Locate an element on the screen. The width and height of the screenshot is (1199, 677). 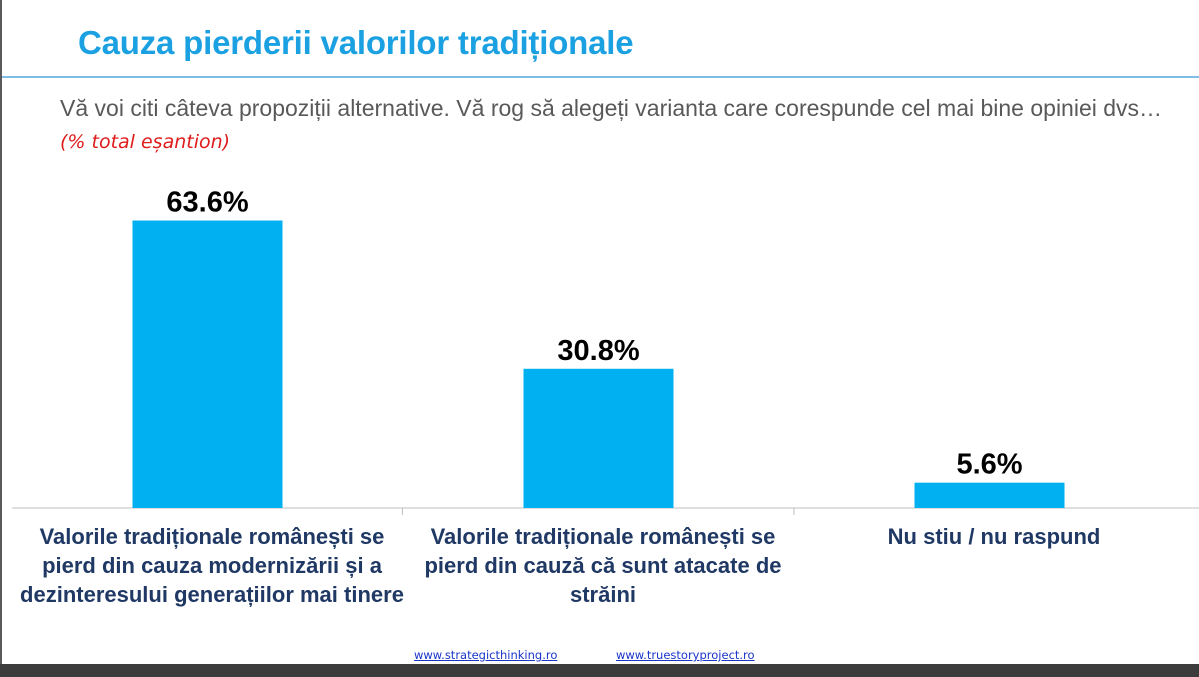
bar-value-label: 30.8% is located at coordinates (598, 351).